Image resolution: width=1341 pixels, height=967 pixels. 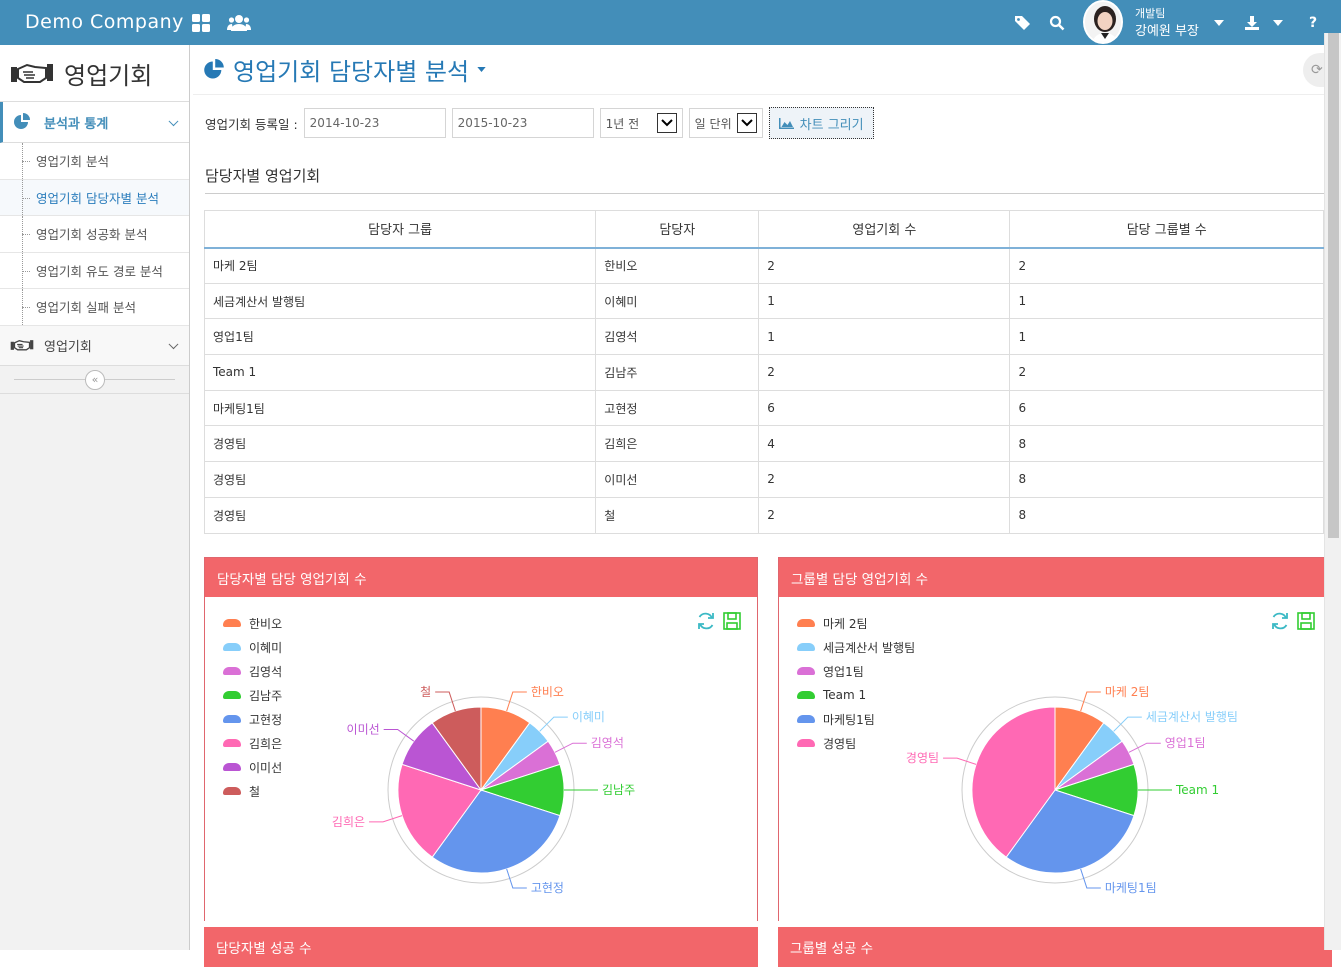 What do you see at coordinates (884, 229) in the screenshot?
I see `column-header: 영업기회 수` at bounding box center [884, 229].